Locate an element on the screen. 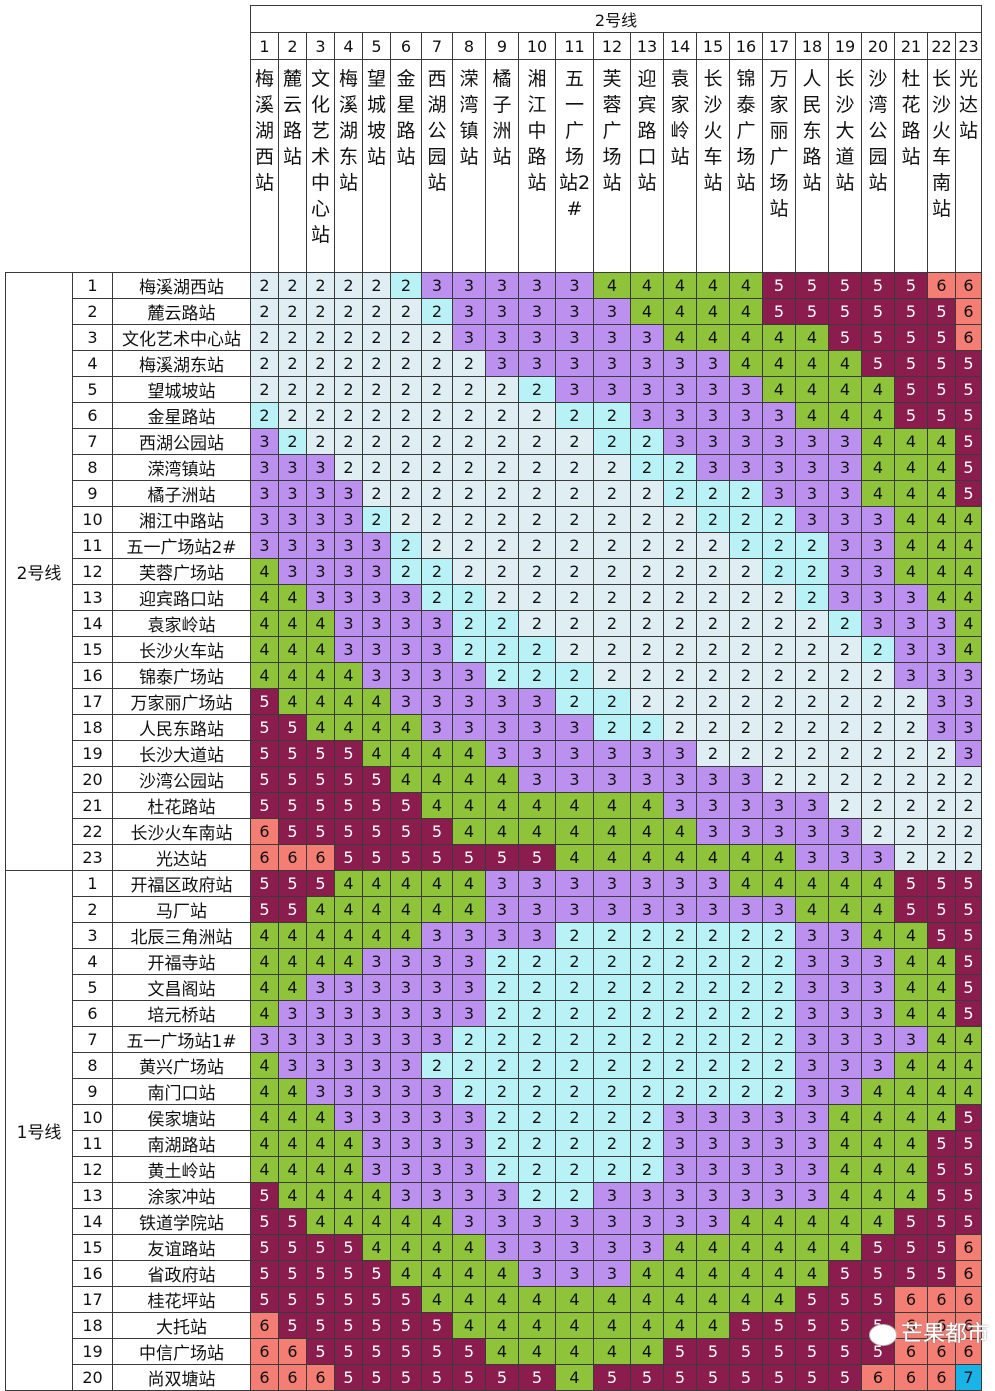 Image resolution: width=995 pixels, height=1391 pixels. column-number: 8 is located at coordinates (469, 46).